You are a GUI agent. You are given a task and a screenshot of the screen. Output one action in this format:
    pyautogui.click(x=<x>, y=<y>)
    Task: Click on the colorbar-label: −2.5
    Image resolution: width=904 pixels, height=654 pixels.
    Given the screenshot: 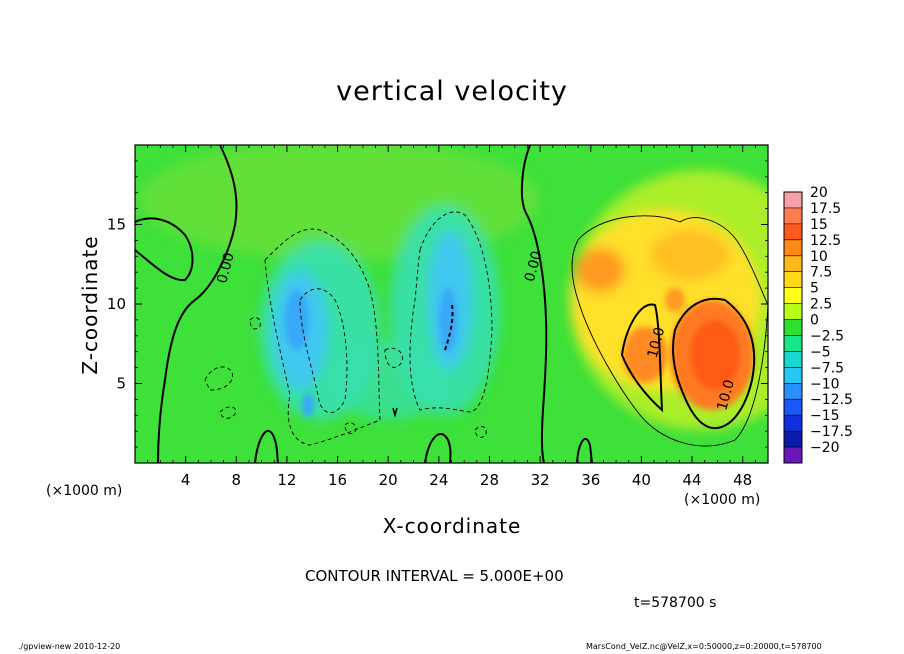 What is the action you would take?
    pyautogui.click(x=827, y=336)
    